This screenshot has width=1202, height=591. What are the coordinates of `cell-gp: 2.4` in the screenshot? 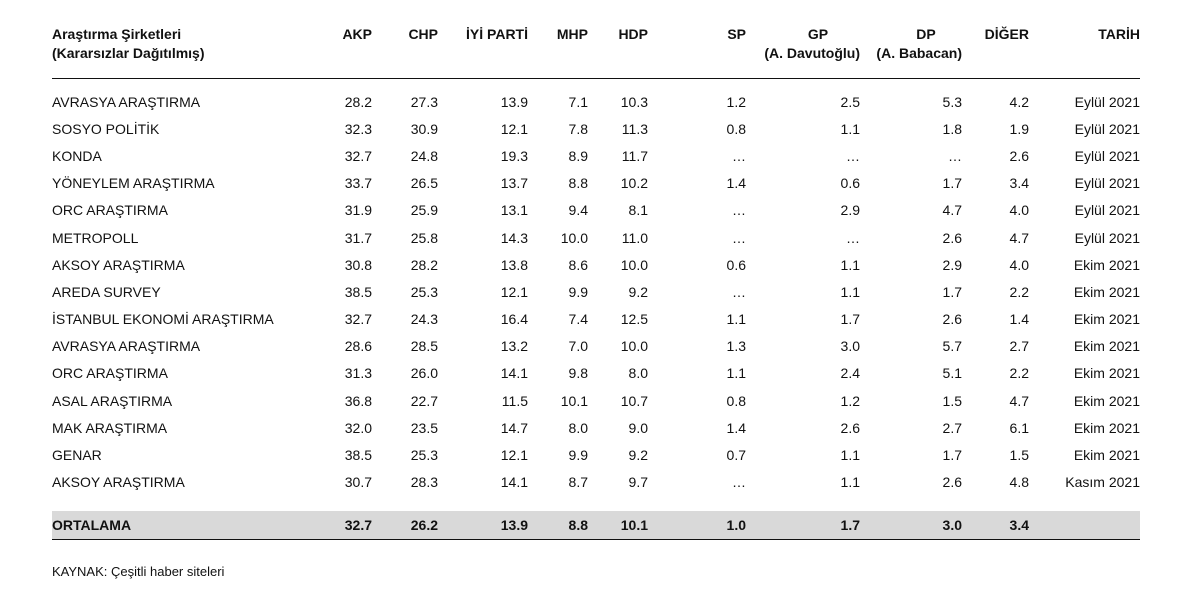 It's located at (850, 373).